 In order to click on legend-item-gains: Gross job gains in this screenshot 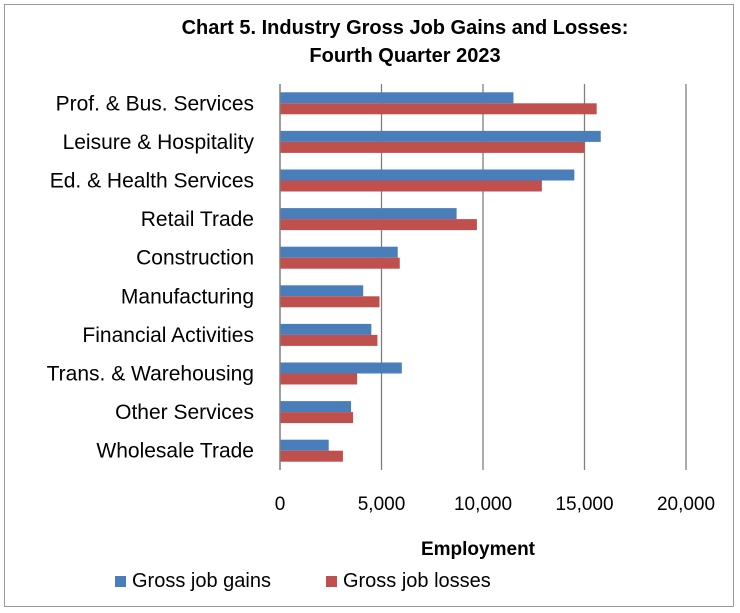, I will do `click(193, 581)`.